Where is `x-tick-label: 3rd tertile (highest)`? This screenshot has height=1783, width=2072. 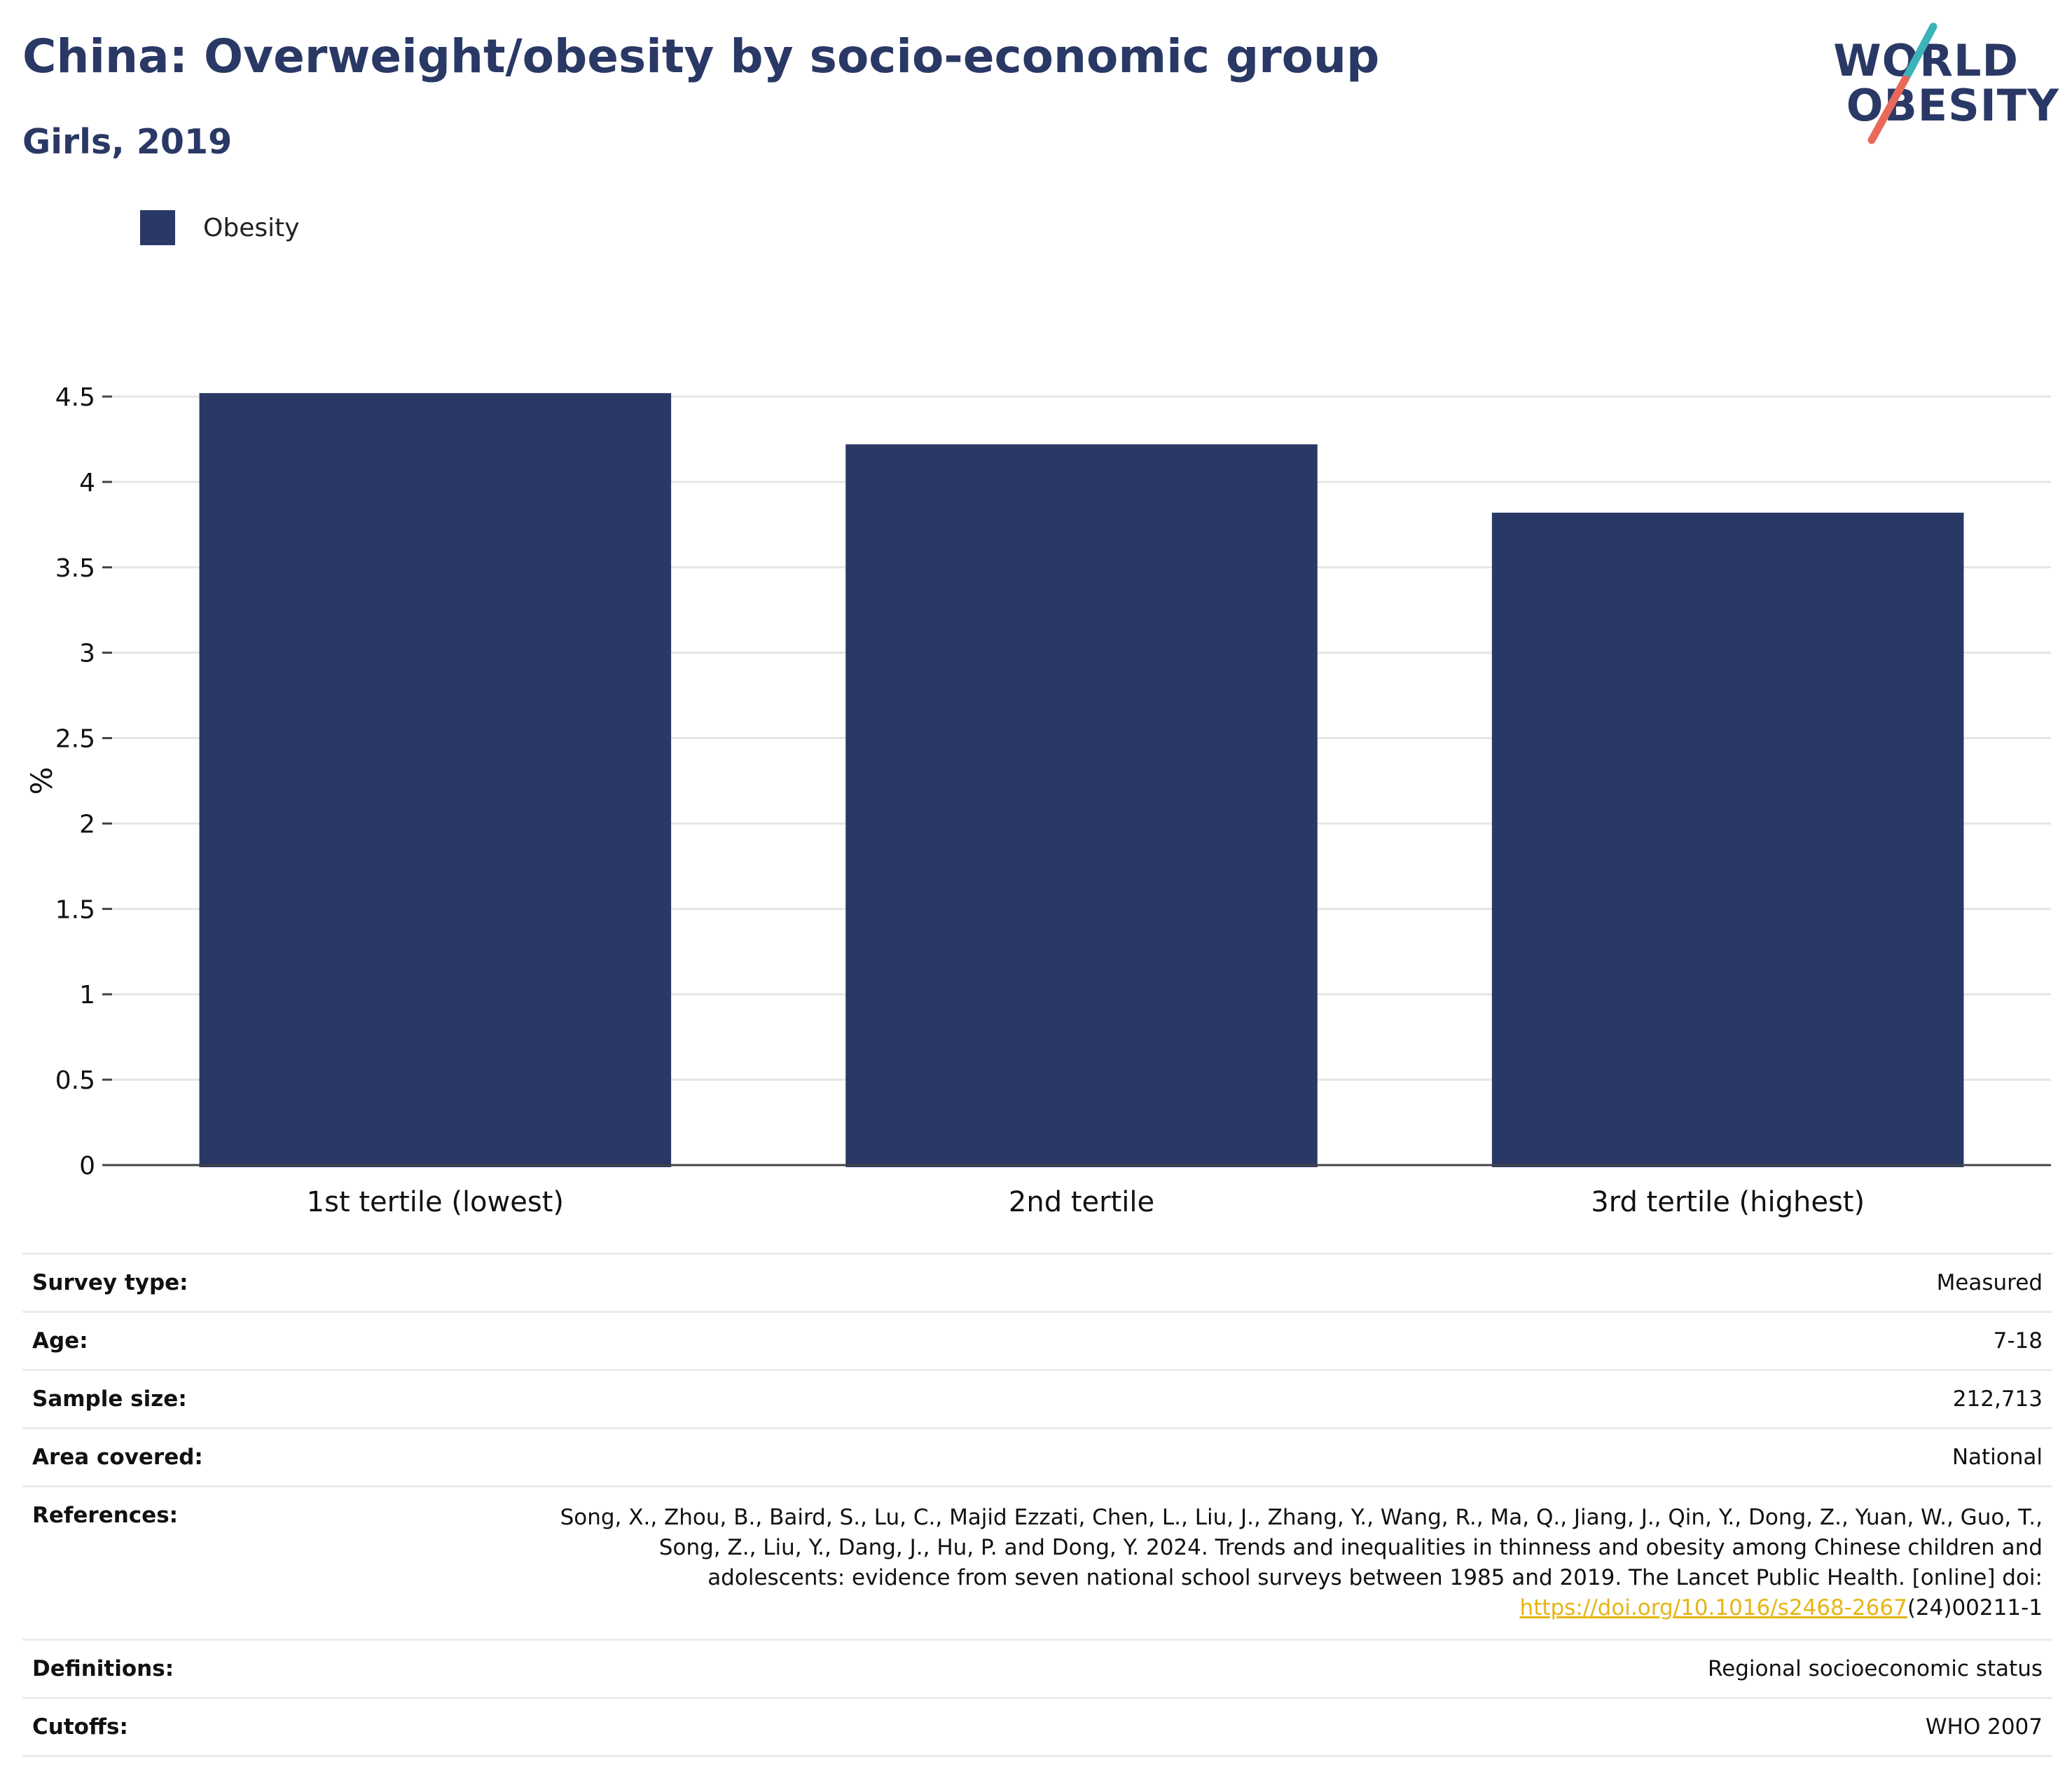
x-tick-label: 3rd tertile (highest) is located at coordinates (1728, 1202).